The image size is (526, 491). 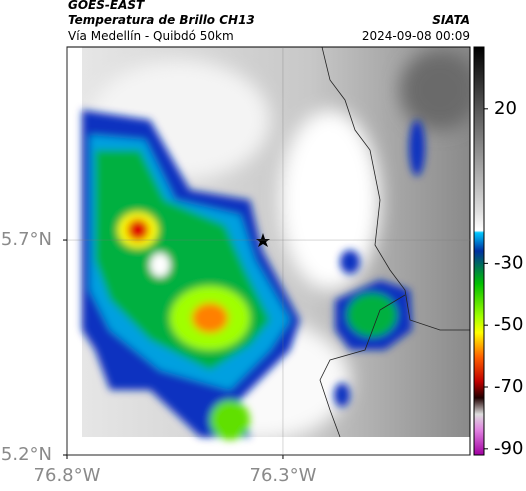 What do you see at coordinates (106, 6) in the screenshot?
I see `title: GOES-EAST` at bounding box center [106, 6].